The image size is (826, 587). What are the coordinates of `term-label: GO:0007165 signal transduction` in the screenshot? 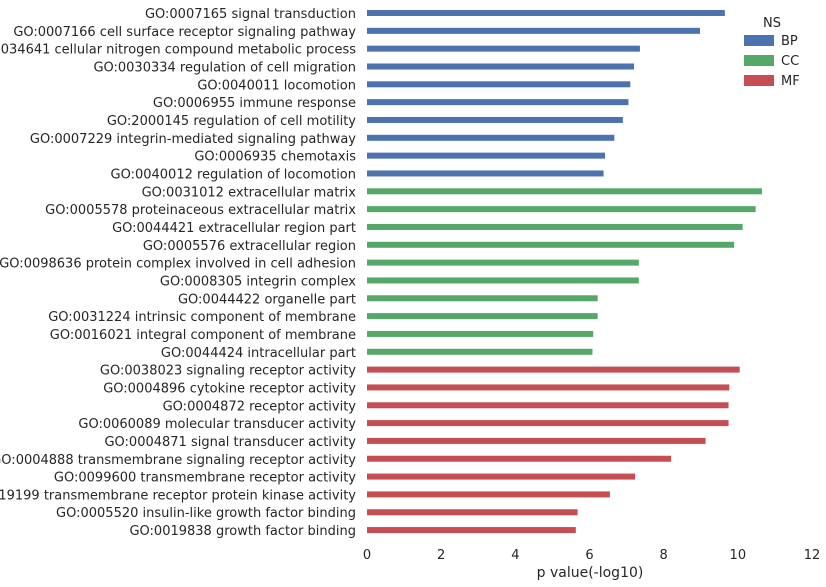 It's located at (250, 14).